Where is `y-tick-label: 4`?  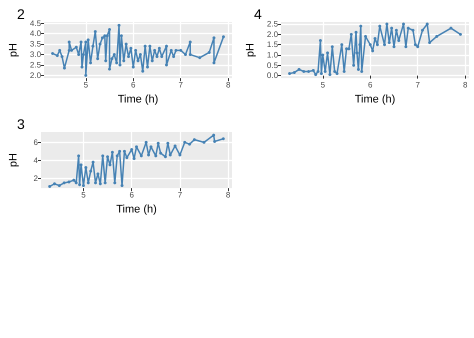
y-tick-label: 4 is located at coordinates (36, 160).